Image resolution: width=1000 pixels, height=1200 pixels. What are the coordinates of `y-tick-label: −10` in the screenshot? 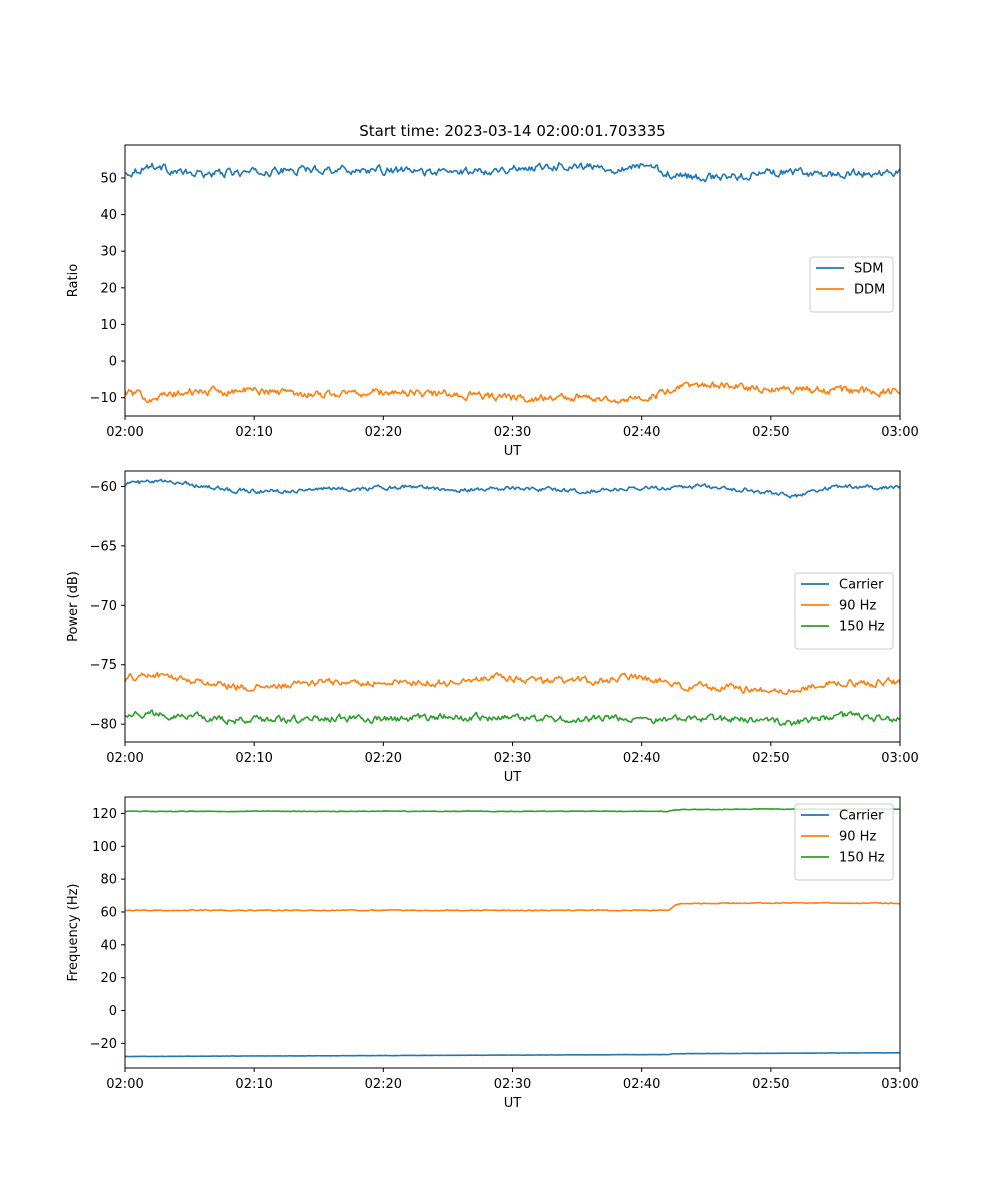 It's located at (103, 398).